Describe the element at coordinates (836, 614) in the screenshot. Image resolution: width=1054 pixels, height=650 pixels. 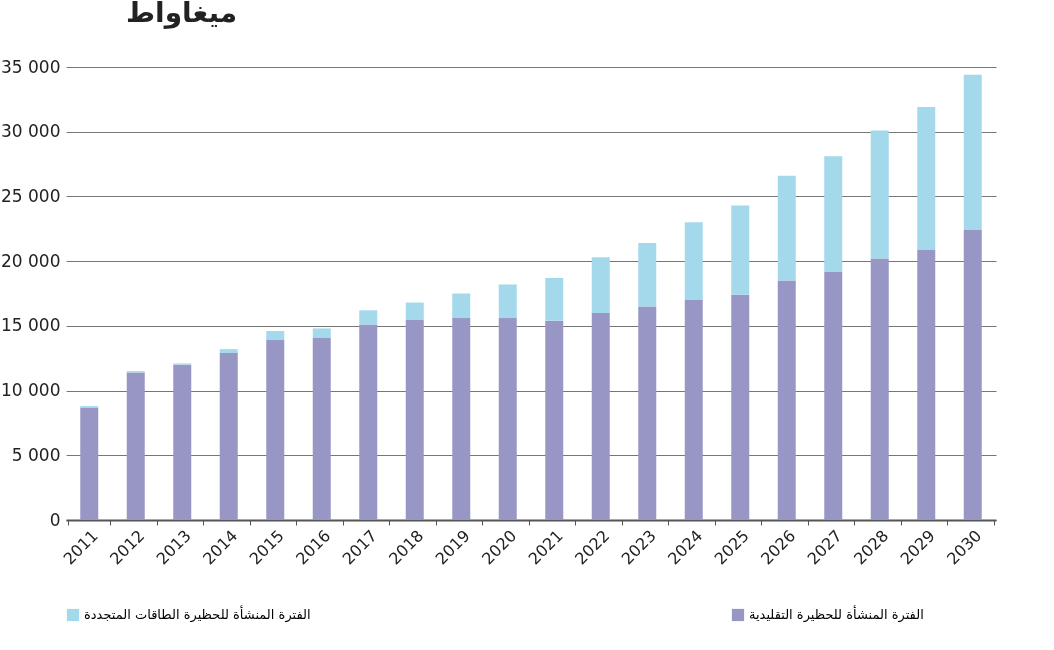
I see `legend-label: الفترة المنشأة للحظيرة التقليدية` at that location.